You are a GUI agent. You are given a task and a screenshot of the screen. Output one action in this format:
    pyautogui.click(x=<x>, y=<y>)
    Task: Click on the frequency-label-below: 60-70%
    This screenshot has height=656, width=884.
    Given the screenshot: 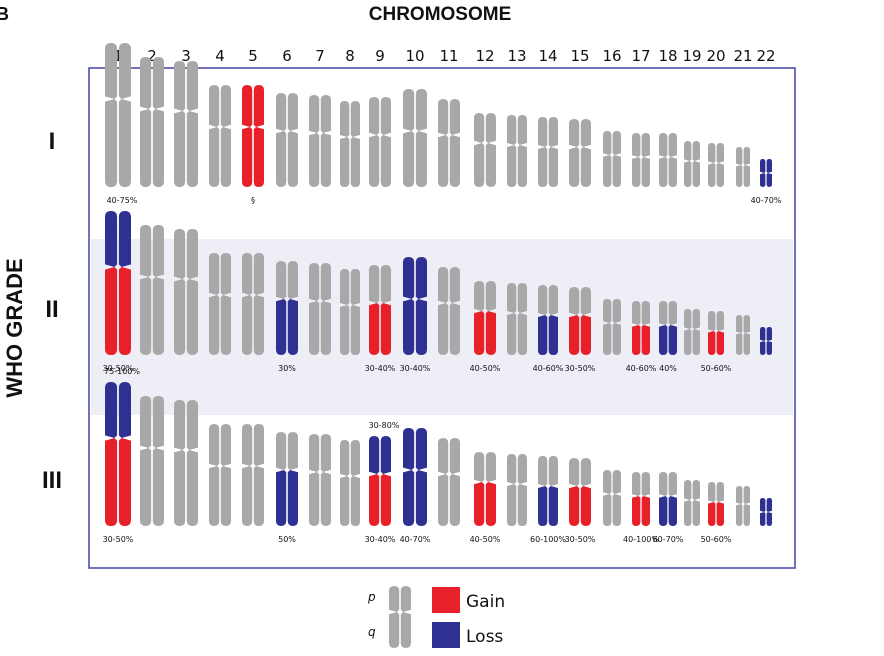 What is the action you would take?
    pyautogui.click(x=668, y=539)
    